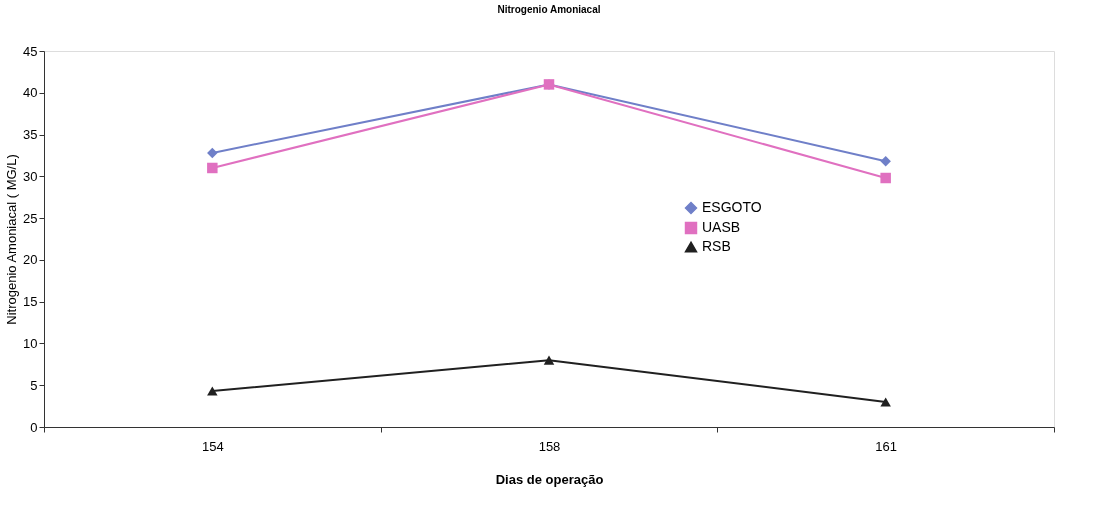  Describe the element at coordinates (30, 51) in the screenshot. I see `y-tick-label: 45` at that location.